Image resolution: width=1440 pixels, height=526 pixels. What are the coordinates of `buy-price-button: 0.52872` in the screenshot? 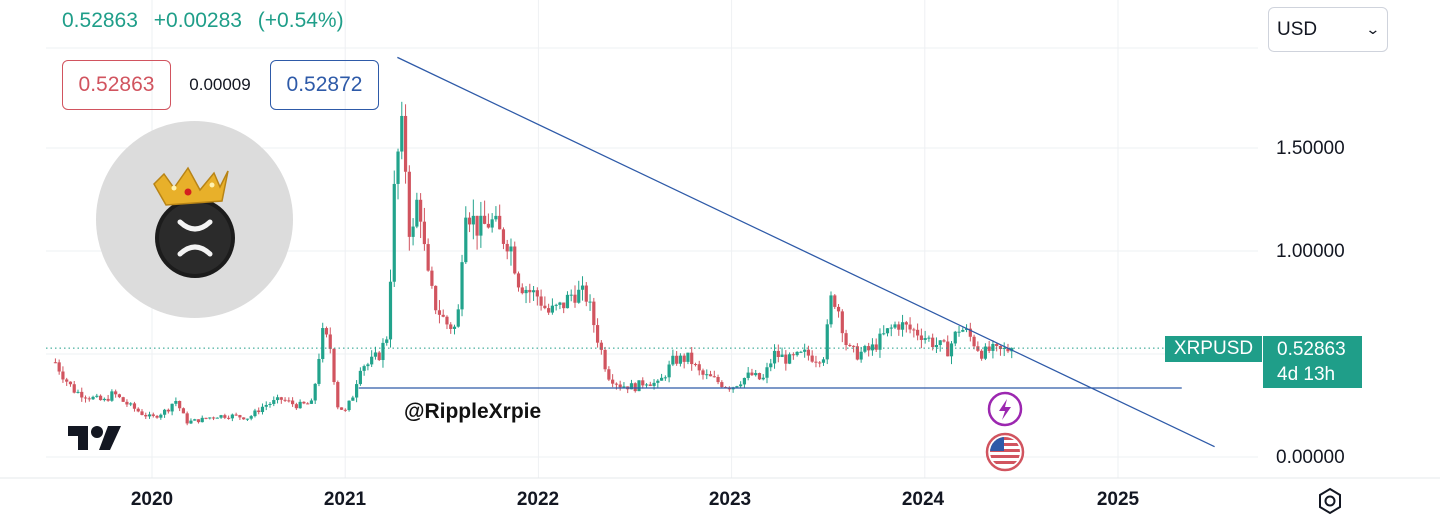 It's located at (324, 85).